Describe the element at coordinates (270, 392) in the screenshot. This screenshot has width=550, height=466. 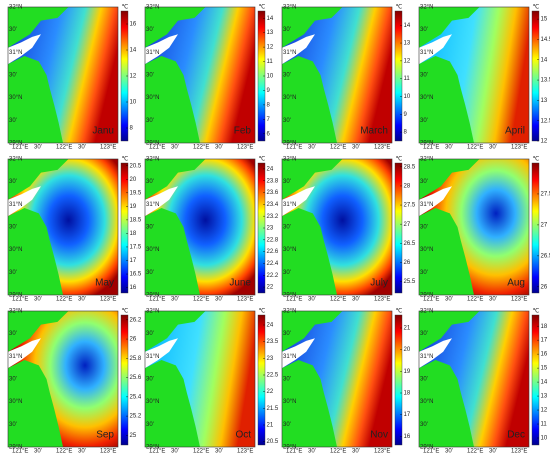
I see `colorbar-tick-label: 22` at that location.